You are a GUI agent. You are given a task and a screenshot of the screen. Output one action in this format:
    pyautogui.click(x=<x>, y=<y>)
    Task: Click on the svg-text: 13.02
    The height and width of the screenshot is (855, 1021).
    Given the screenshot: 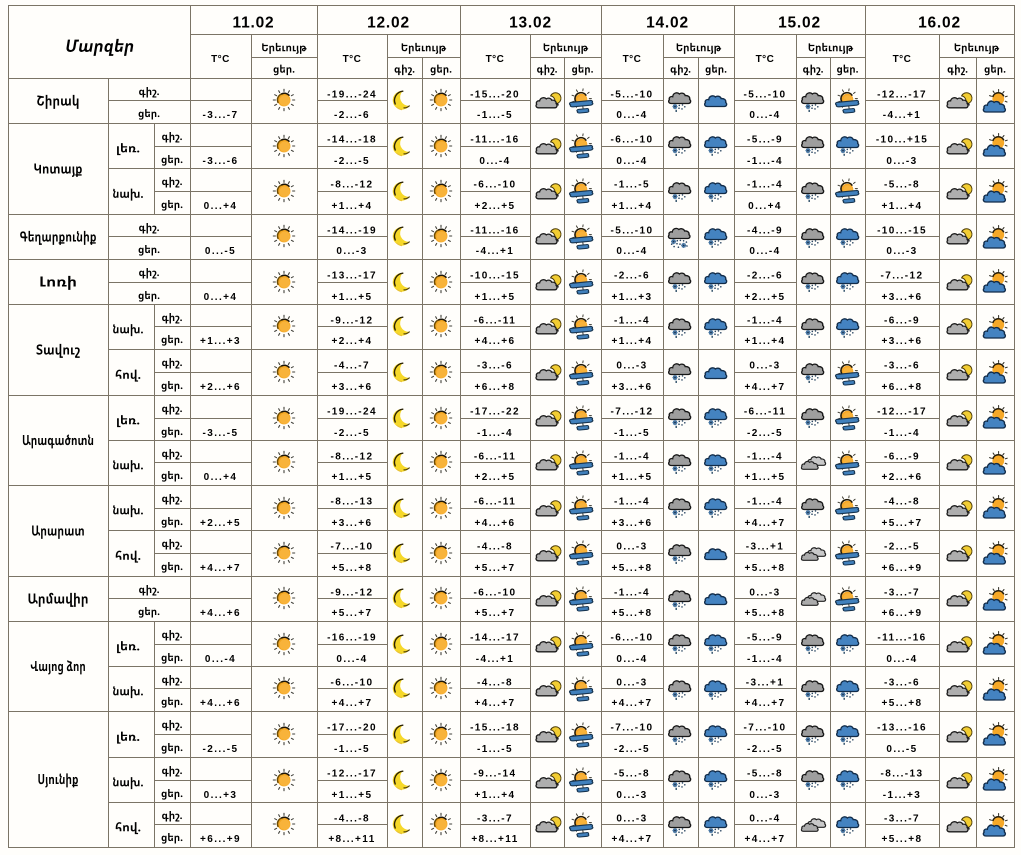 What is the action you would take?
    pyautogui.click(x=530, y=23)
    